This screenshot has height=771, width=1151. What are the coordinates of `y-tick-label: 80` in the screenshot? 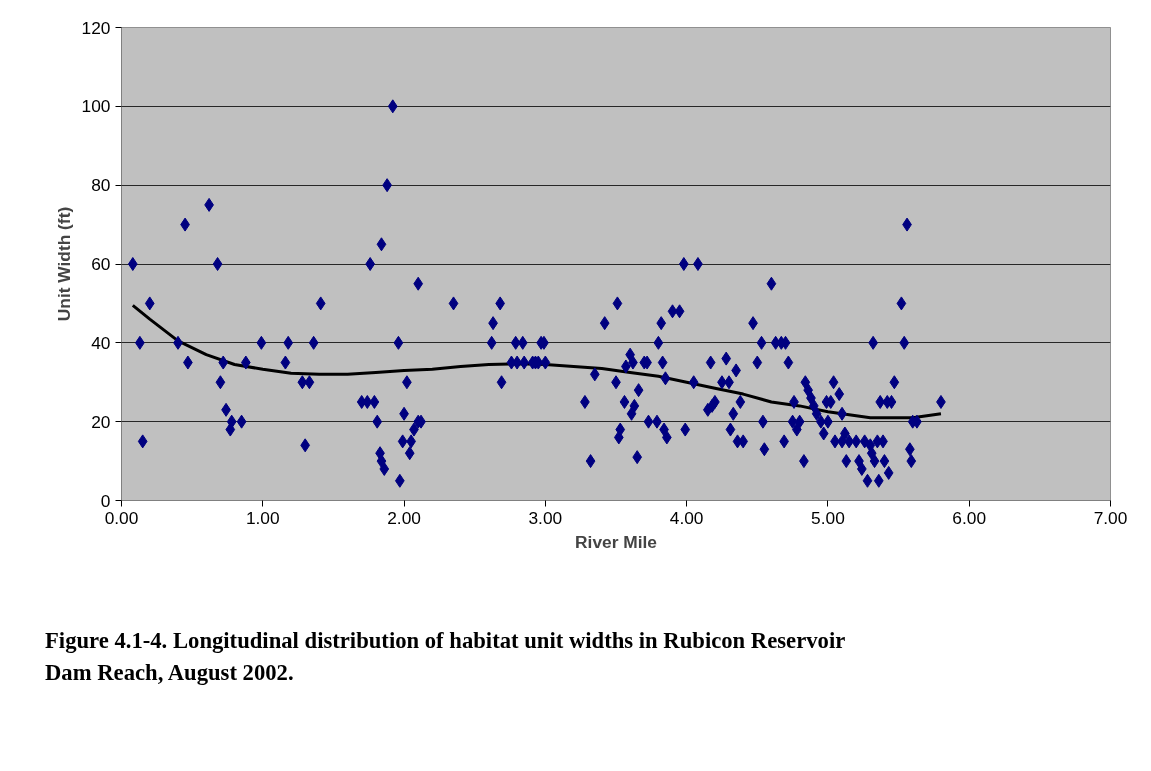 It's located at (101, 185).